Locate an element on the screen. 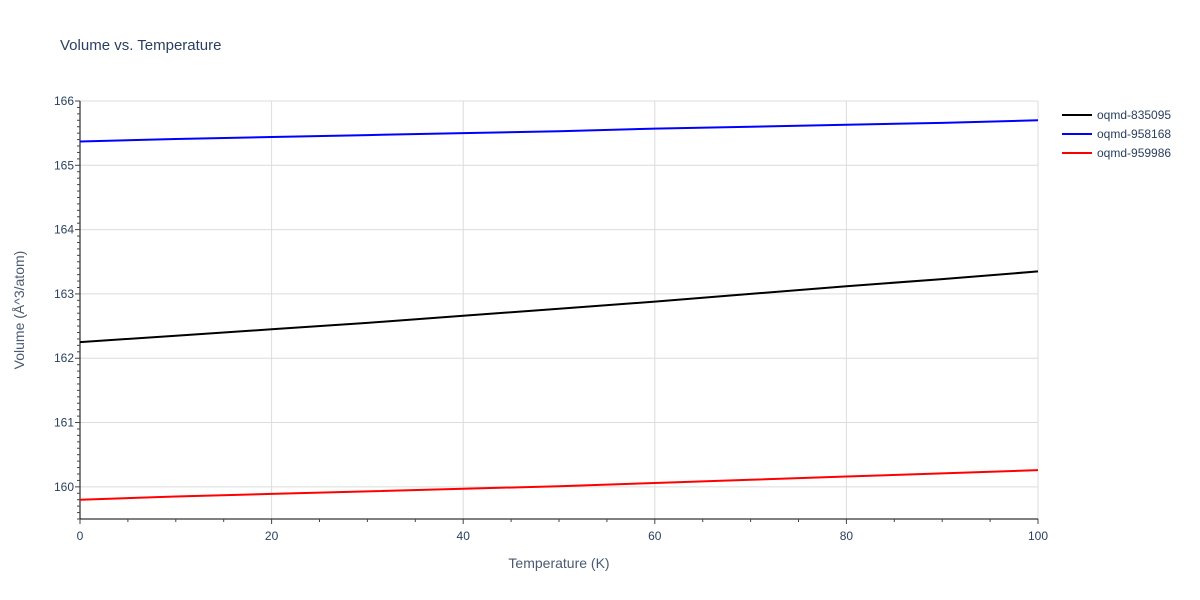 This screenshot has height=600, width=1200. x-axis-title: Temperature (K) is located at coordinates (558, 563).